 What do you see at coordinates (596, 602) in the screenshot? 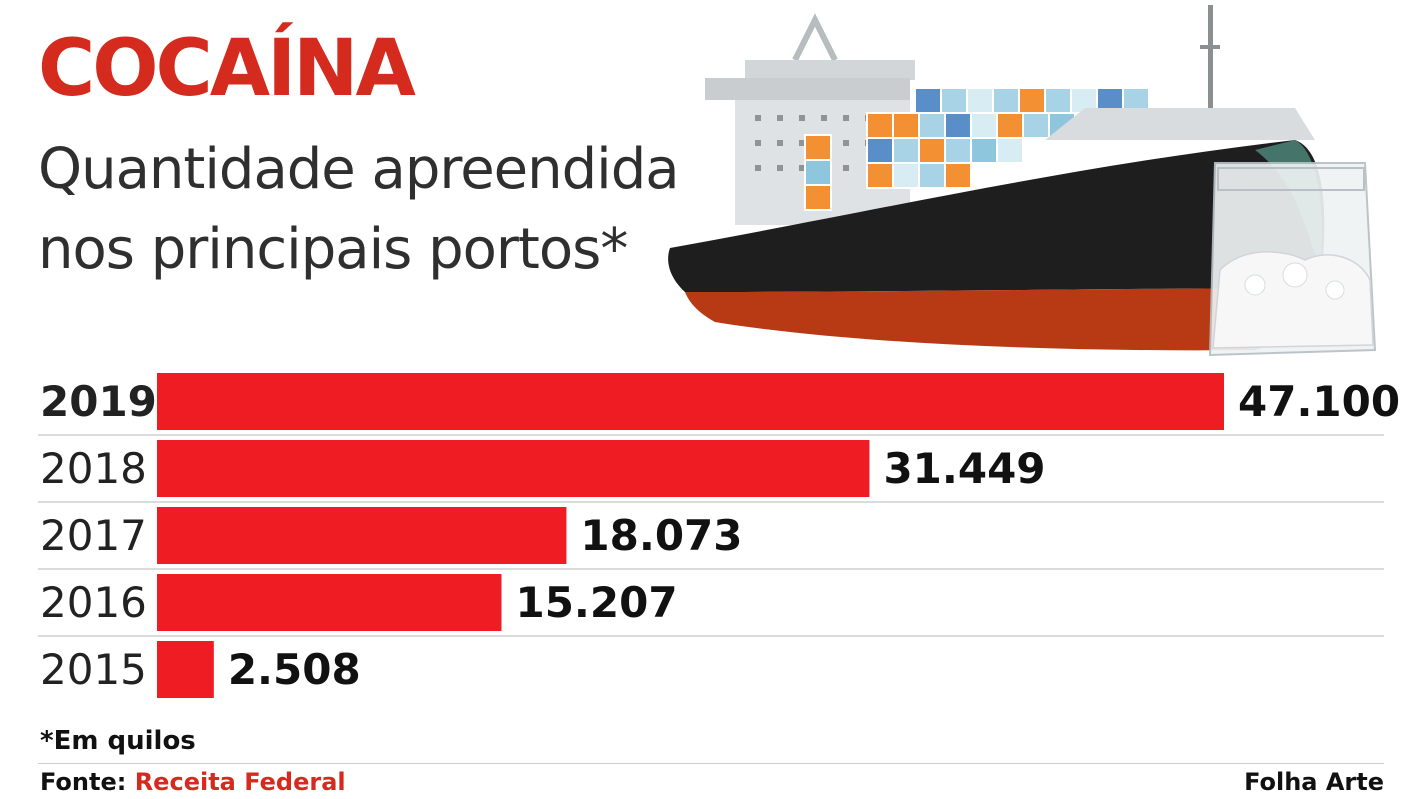
I see `value-label-2016: 15.207` at bounding box center [596, 602].